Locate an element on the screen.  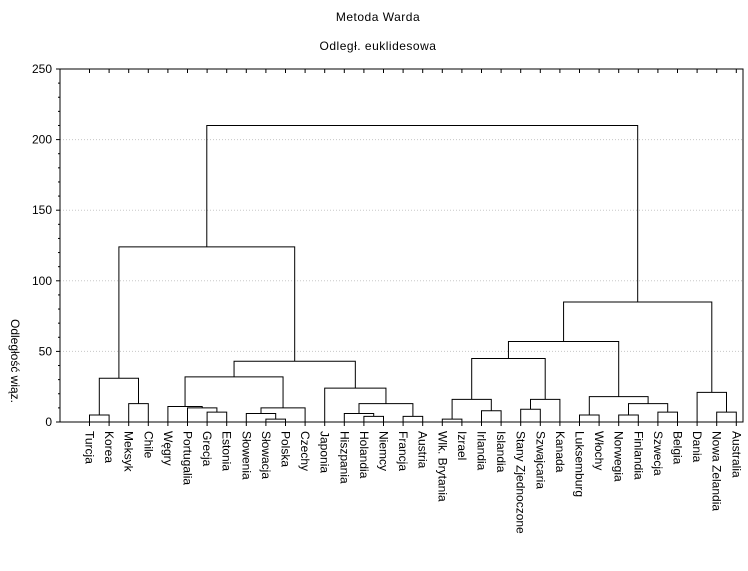
y-tick-labels: 0 50 100 150 200 250 is located at coordinates (42, 245).